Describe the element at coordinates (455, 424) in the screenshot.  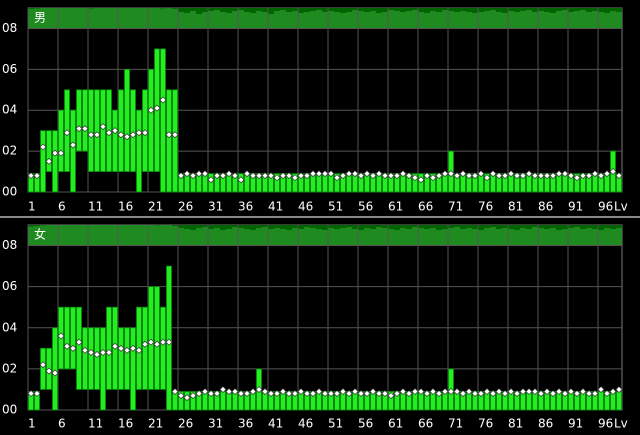
I see `x-tick-label: 71` at that location.